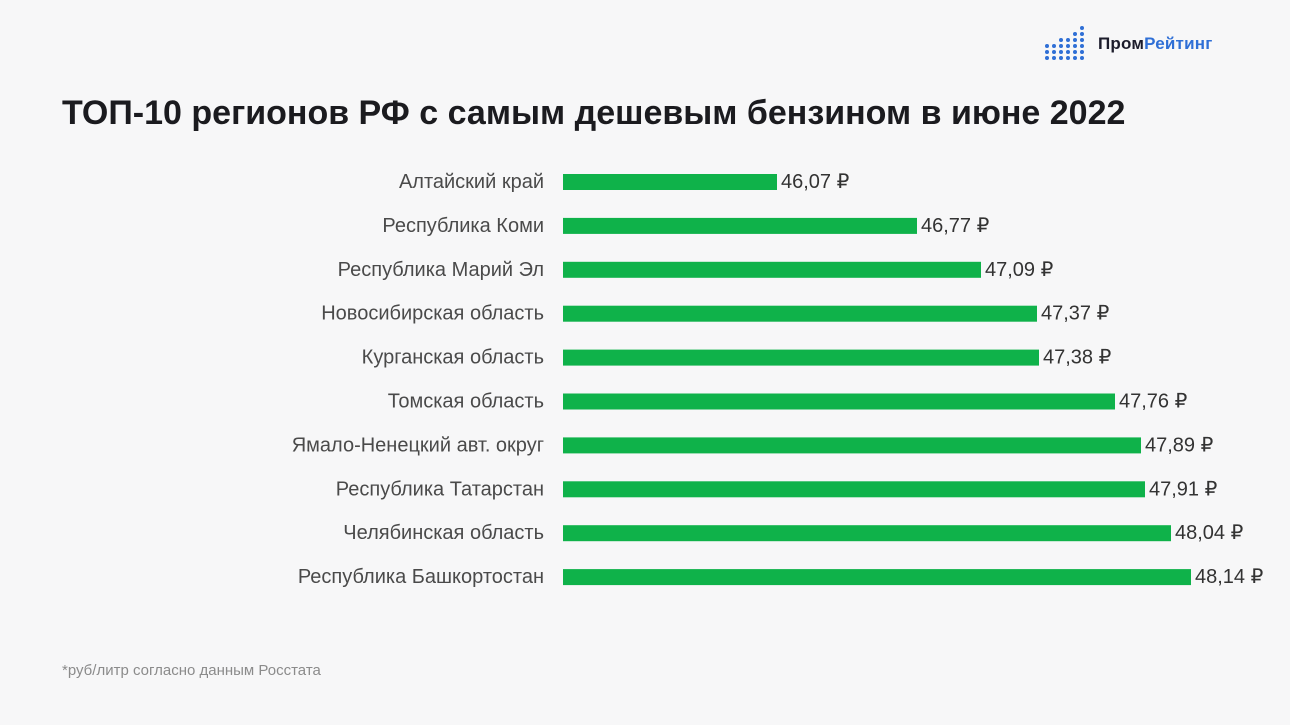  I want to click on logo-text: ПромРейтинг, so click(1155, 44).